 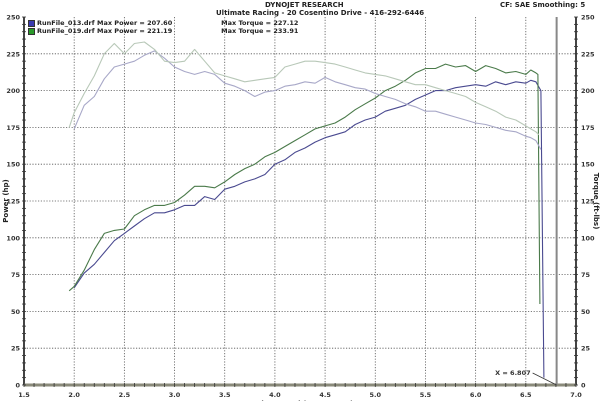 What do you see at coordinates (13, 54) in the screenshot?
I see `y-tick-label: 225` at bounding box center [13, 54].